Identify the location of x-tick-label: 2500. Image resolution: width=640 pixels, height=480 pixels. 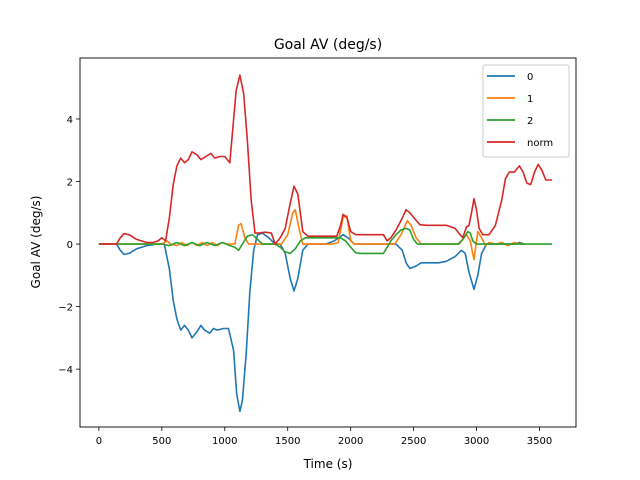
(413, 441).